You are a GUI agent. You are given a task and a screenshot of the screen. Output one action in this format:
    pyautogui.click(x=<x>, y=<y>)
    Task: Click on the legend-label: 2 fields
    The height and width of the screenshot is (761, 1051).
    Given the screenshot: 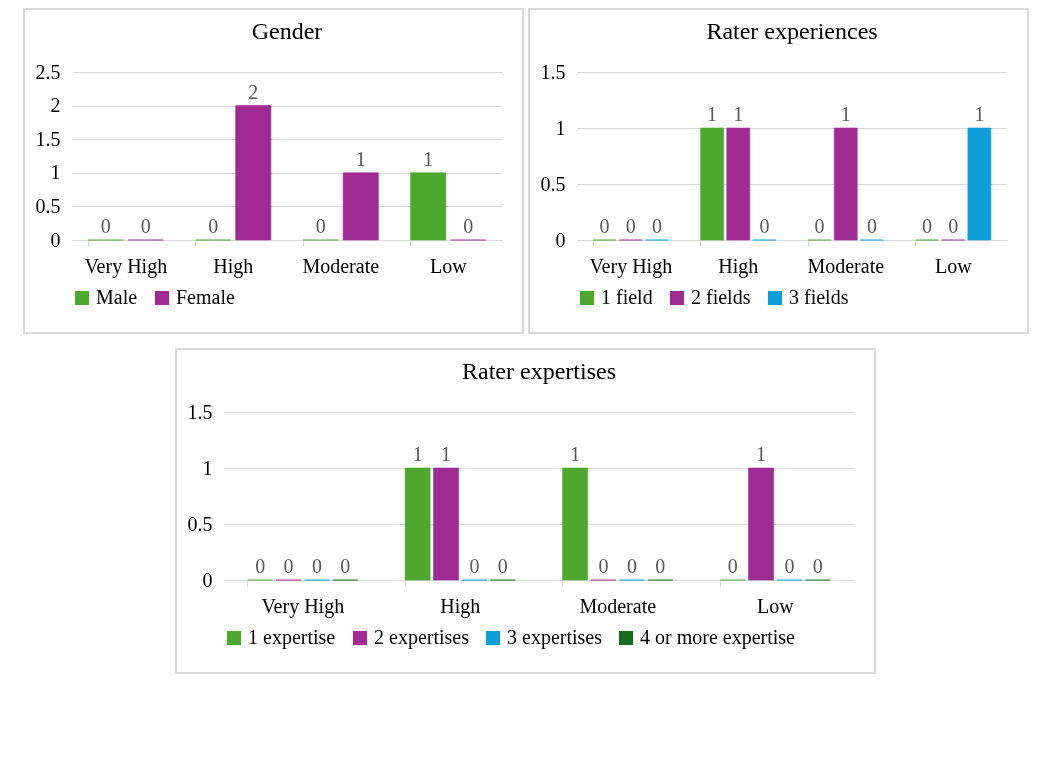 What is the action you would take?
    pyautogui.click(x=720, y=297)
    